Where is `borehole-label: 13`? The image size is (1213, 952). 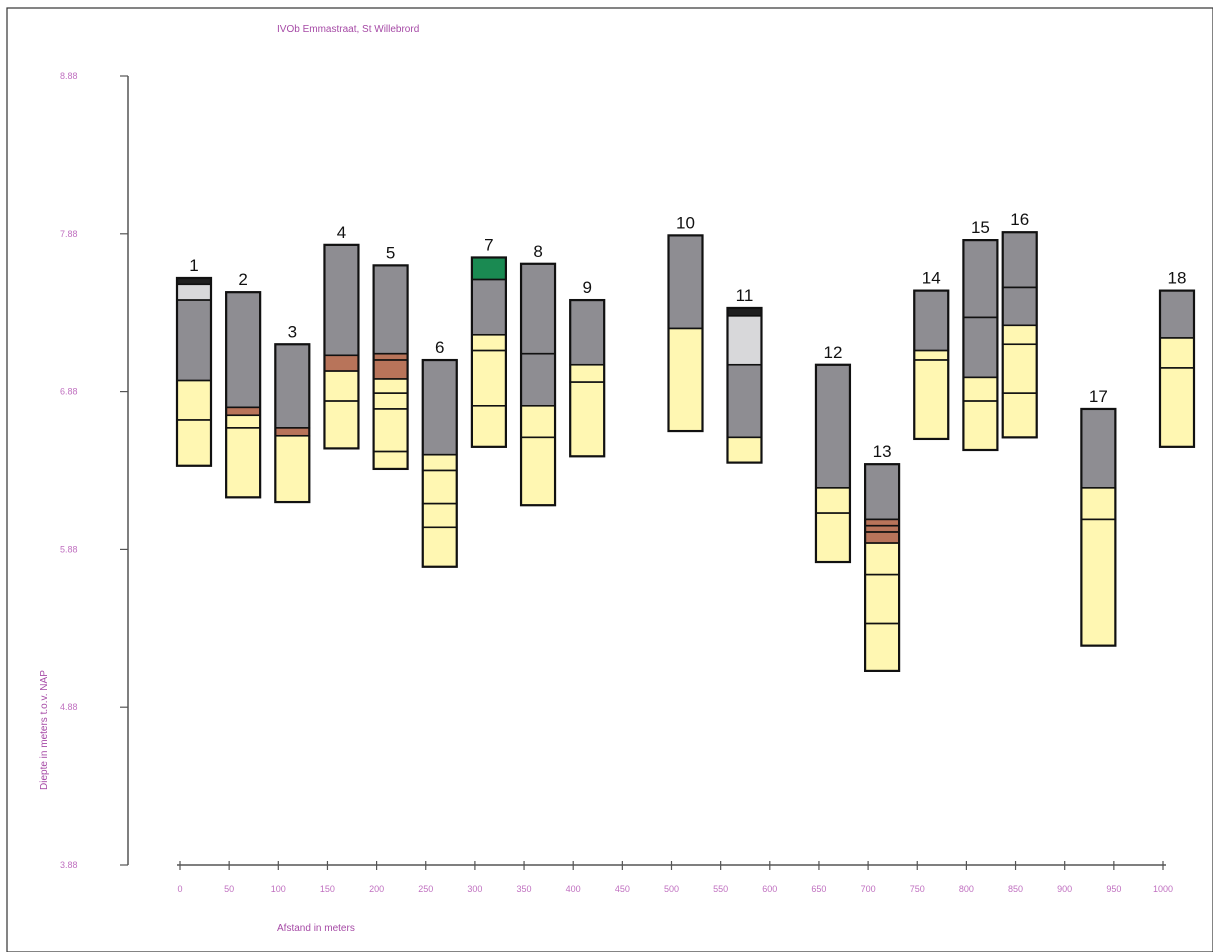
borehole-label: 13 is located at coordinates (882, 451).